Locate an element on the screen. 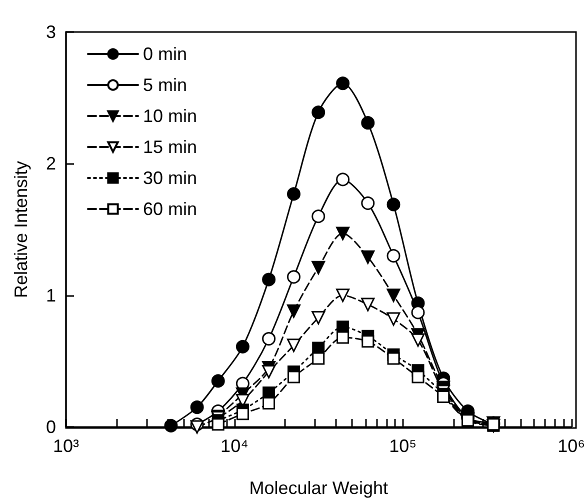 The height and width of the screenshot is (502, 588). x-tick-label: 10³ is located at coordinates (66, 446).